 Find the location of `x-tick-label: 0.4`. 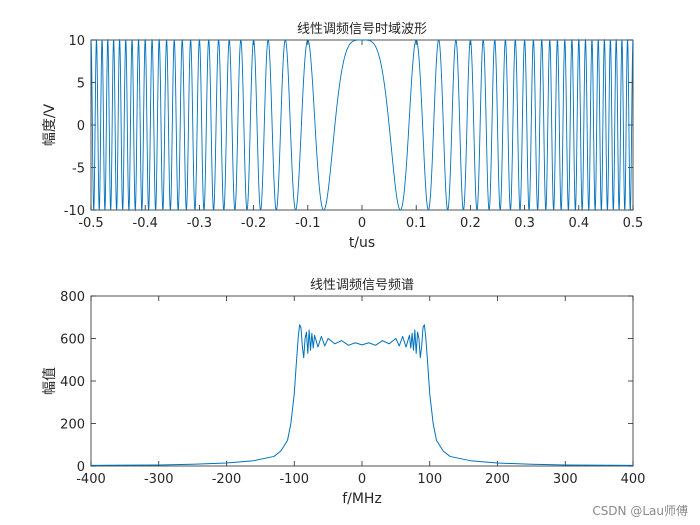

x-tick-label: 0.4 is located at coordinates (578, 223).